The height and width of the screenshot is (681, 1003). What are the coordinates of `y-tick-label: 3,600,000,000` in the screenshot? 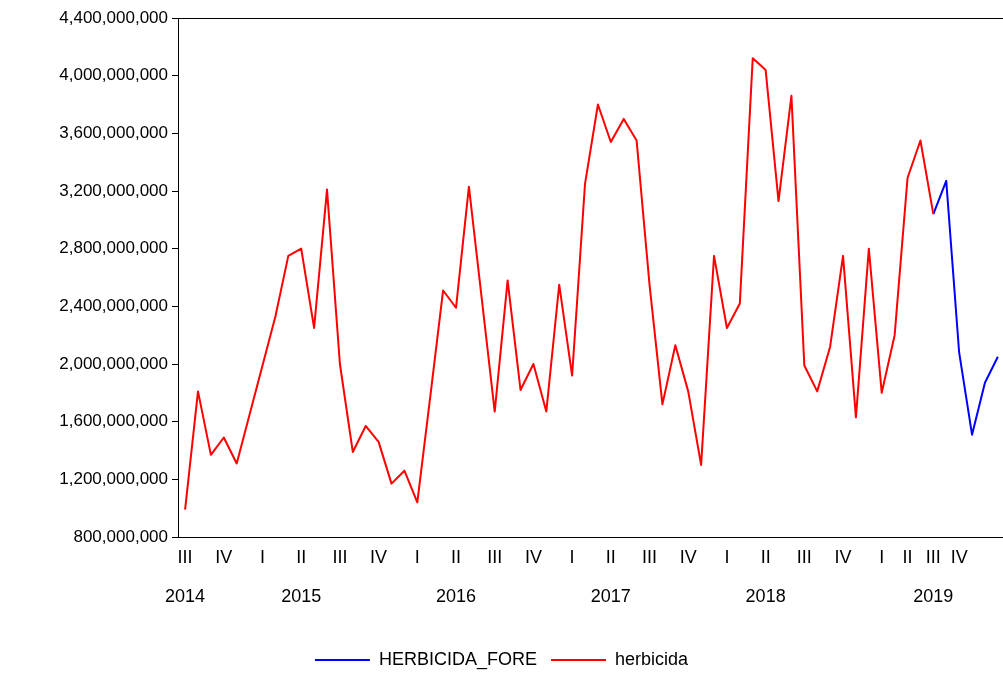 It's located at (113, 133).